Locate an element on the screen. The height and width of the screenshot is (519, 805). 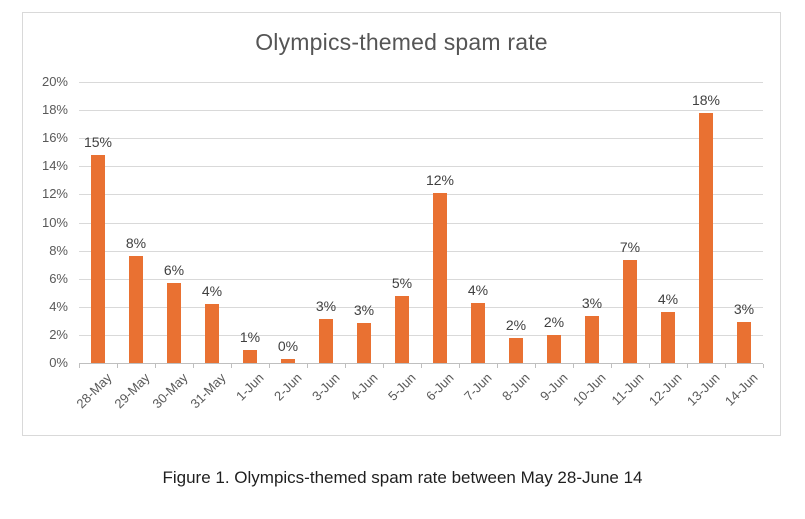
x-axis-line is located at coordinates (421, 363).